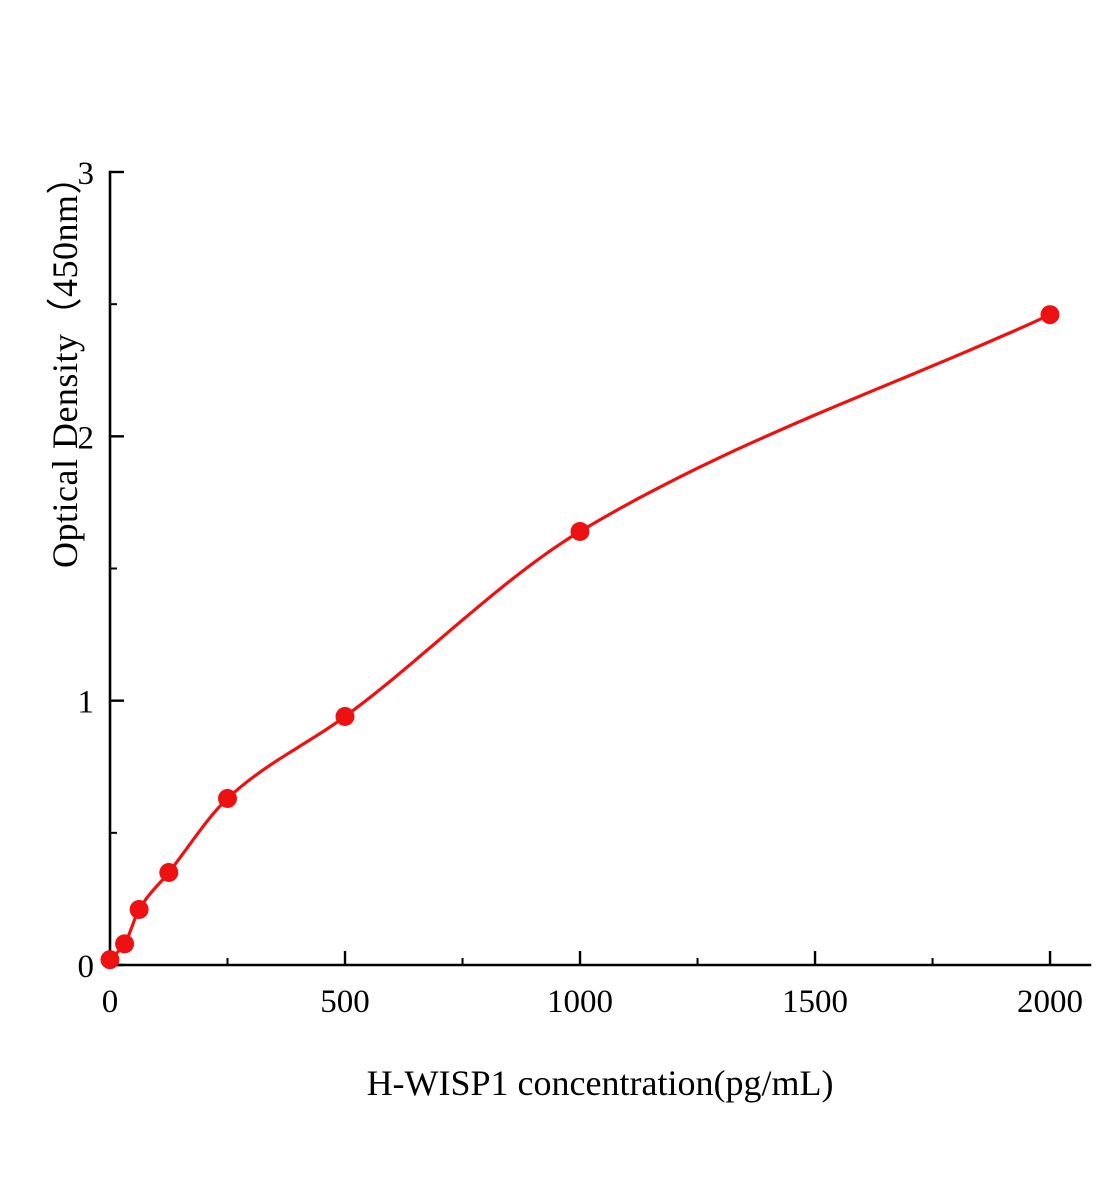  Describe the element at coordinates (1050, 1002) in the screenshot. I see `x-tick-label: 2000` at that location.